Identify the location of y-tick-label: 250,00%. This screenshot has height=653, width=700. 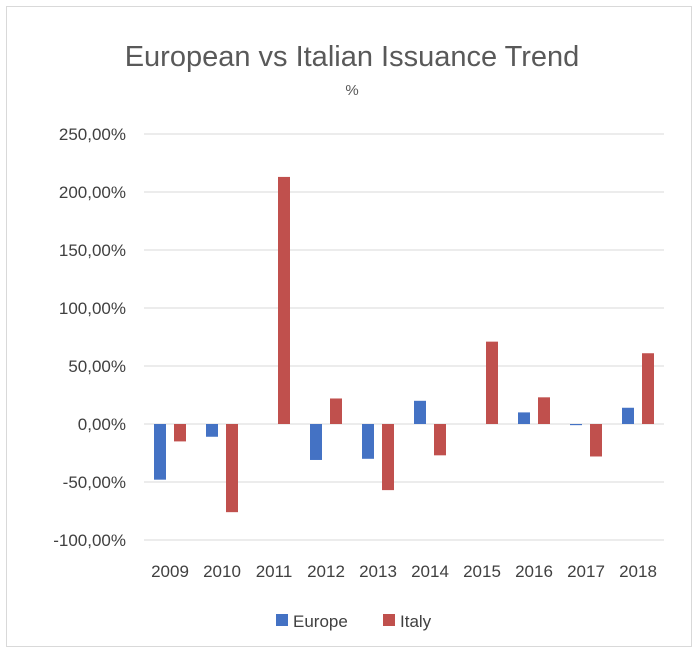
(92, 134).